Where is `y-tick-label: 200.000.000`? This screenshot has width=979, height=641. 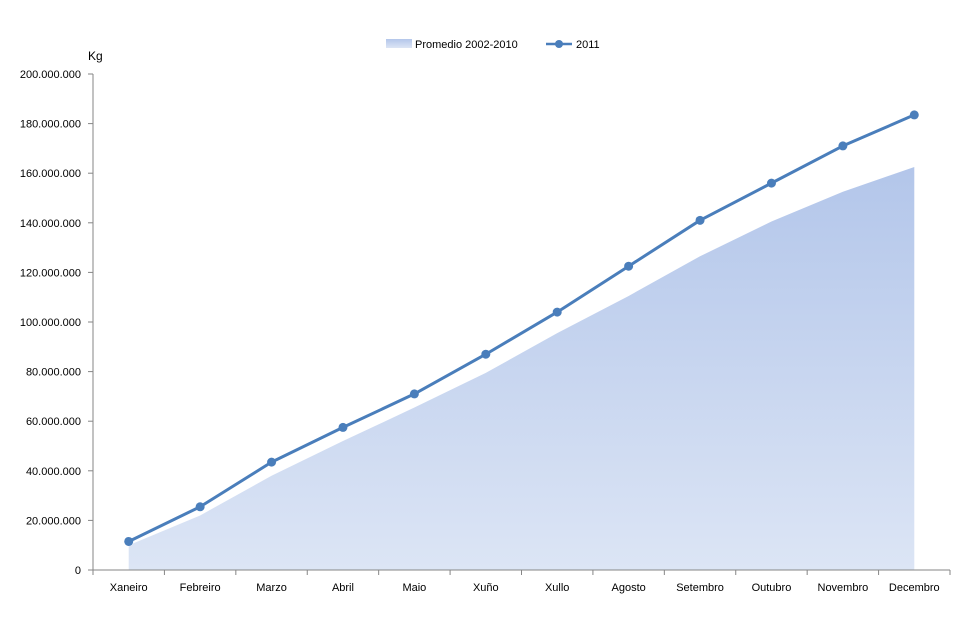 y-tick-label: 200.000.000 is located at coordinates (50, 75).